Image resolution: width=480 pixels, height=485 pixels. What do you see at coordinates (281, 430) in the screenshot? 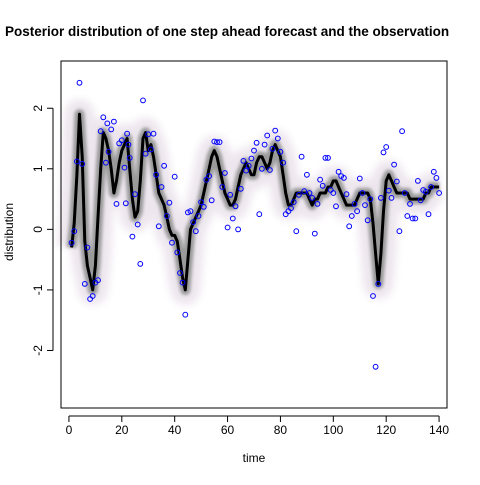
I see `x-tick-label: 80` at bounding box center [281, 430].